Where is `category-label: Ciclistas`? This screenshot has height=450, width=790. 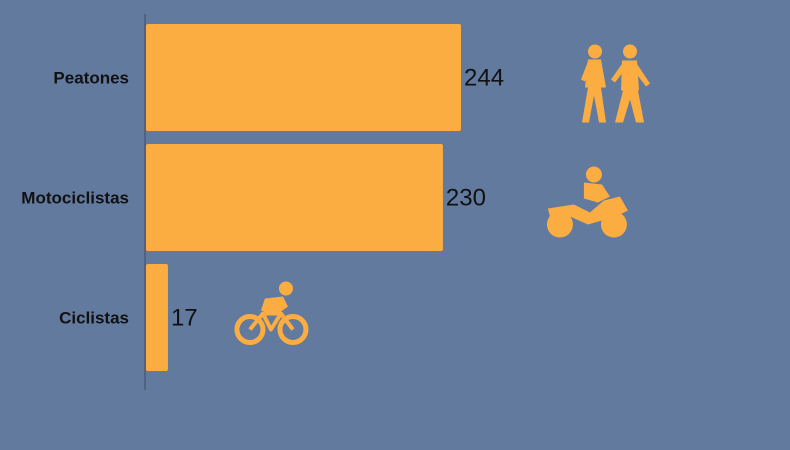
category-label: Ciclistas is located at coordinates (94, 318).